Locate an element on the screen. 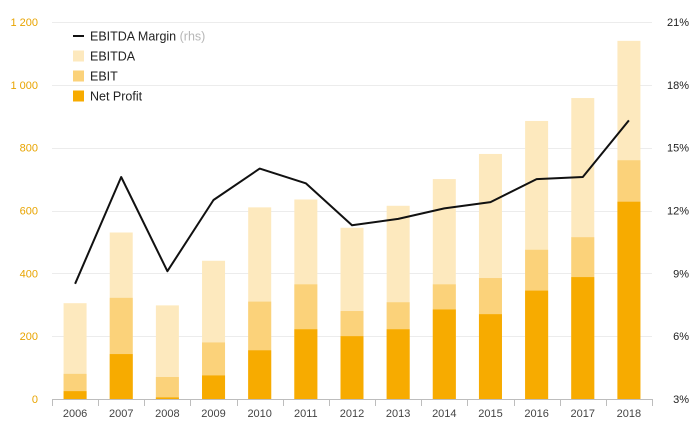 The image size is (700, 433). right-axis-tick-label: 6% is located at coordinates (681, 337).